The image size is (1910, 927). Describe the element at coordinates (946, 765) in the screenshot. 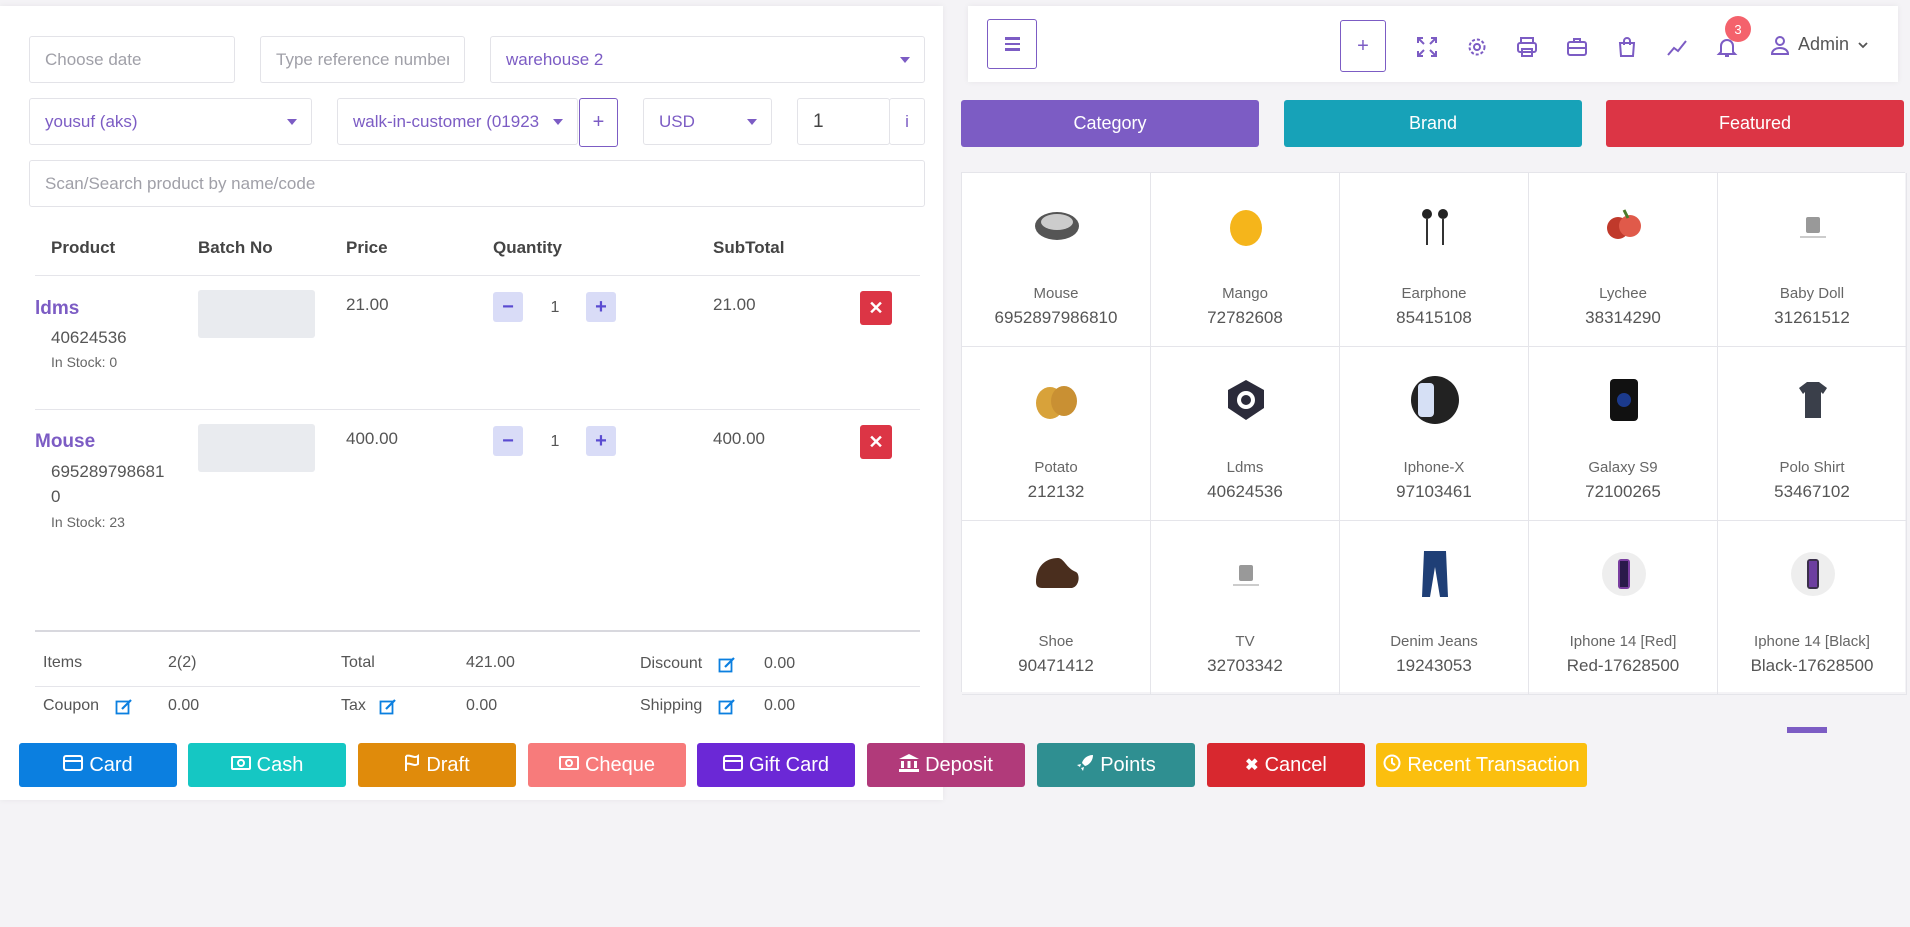

I see `deposit-button: Deposit` at that location.